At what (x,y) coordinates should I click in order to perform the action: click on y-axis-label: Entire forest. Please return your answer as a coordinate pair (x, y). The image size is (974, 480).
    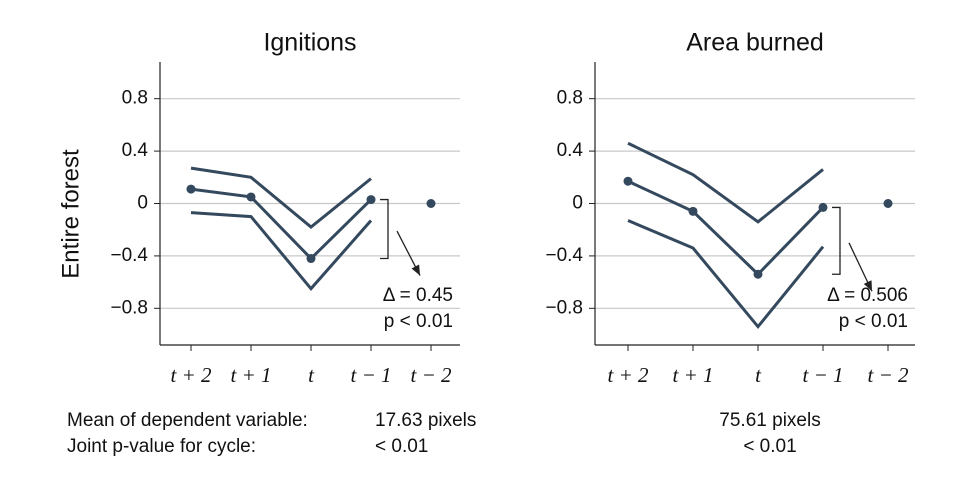
    Looking at the image, I should click on (70, 214).